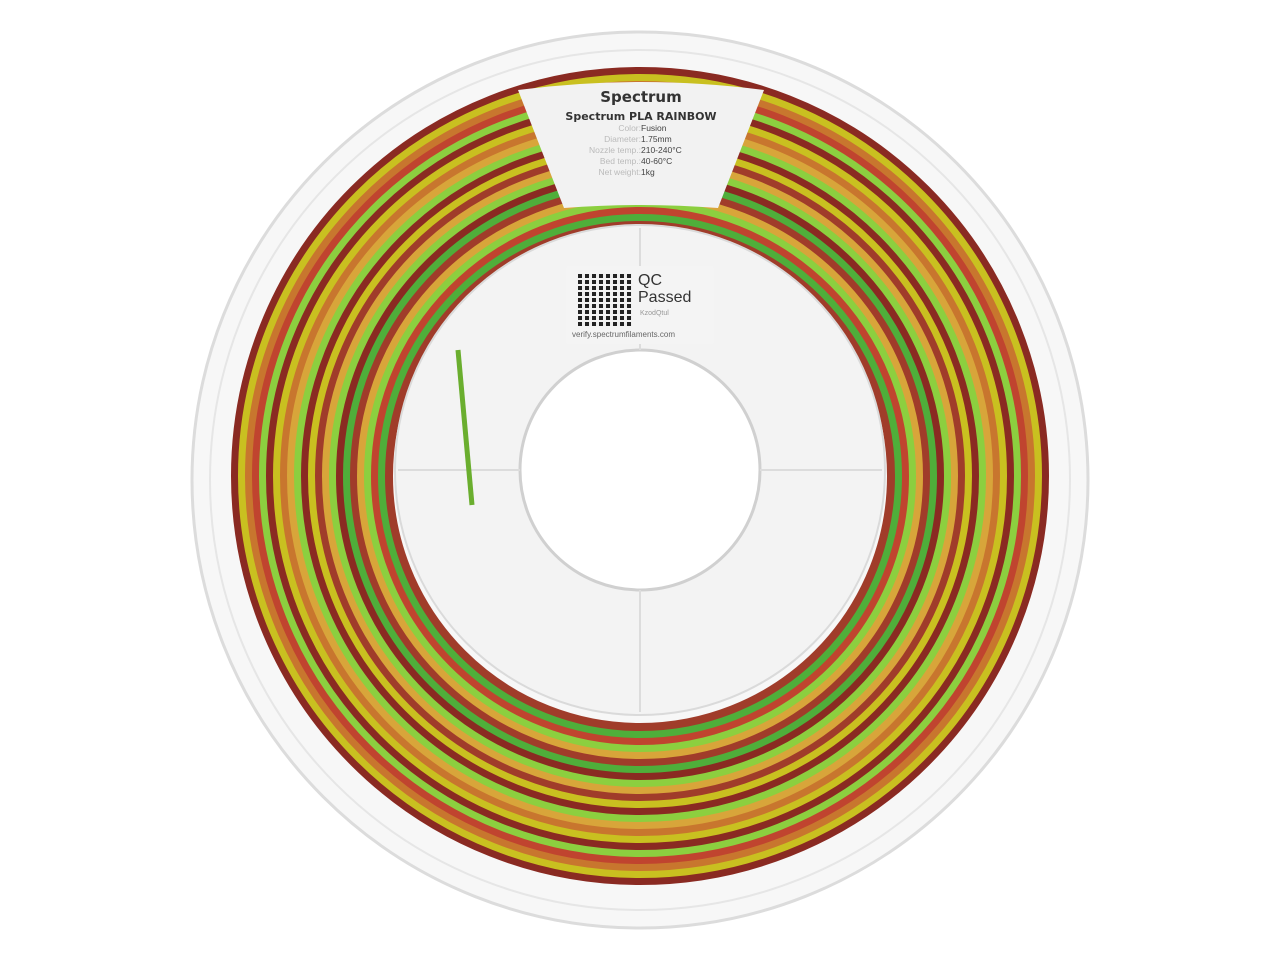 The image size is (1280, 960). What do you see at coordinates (640, 470) in the screenshot?
I see `spool-center-hole` at bounding box center [640, 470].